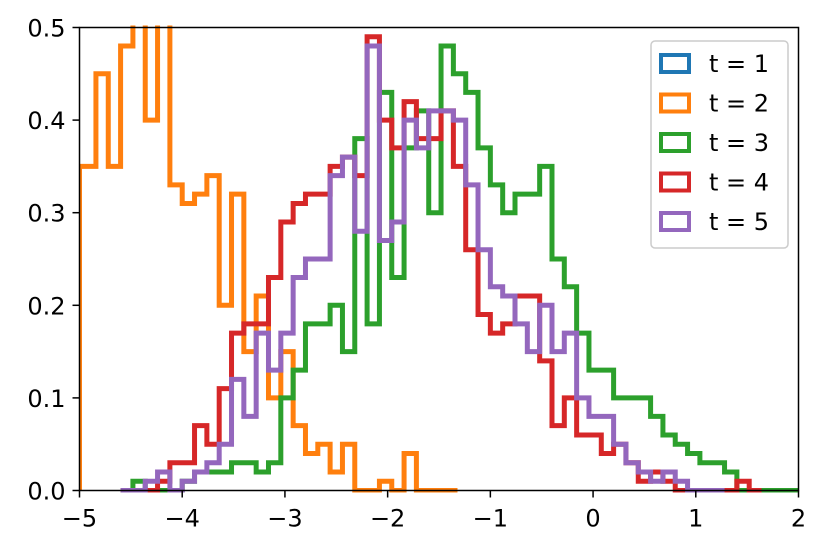 The height and width of the screenshot is (554, 830). What do you see at coordinates (46, 121) in the screenshot?
I see `y-tick-label: 0.4` at bounding box center [46, 121].